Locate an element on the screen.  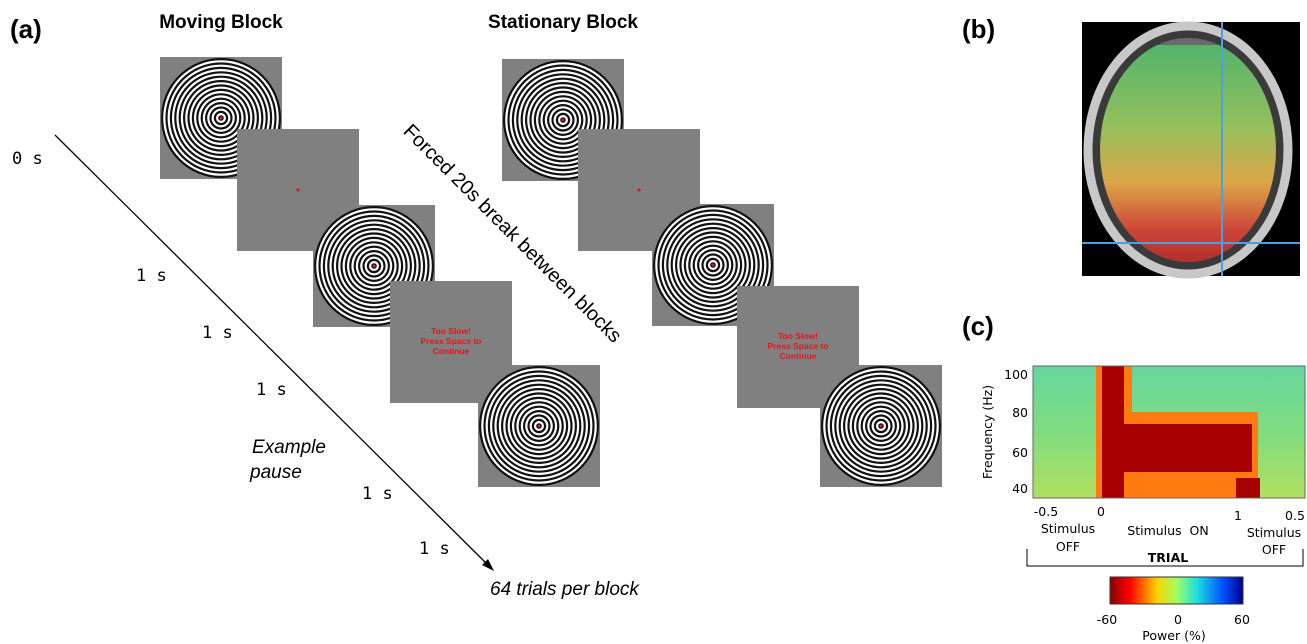
y-axis-label: Frequency (Hz) is located at coordinates (987, 432).